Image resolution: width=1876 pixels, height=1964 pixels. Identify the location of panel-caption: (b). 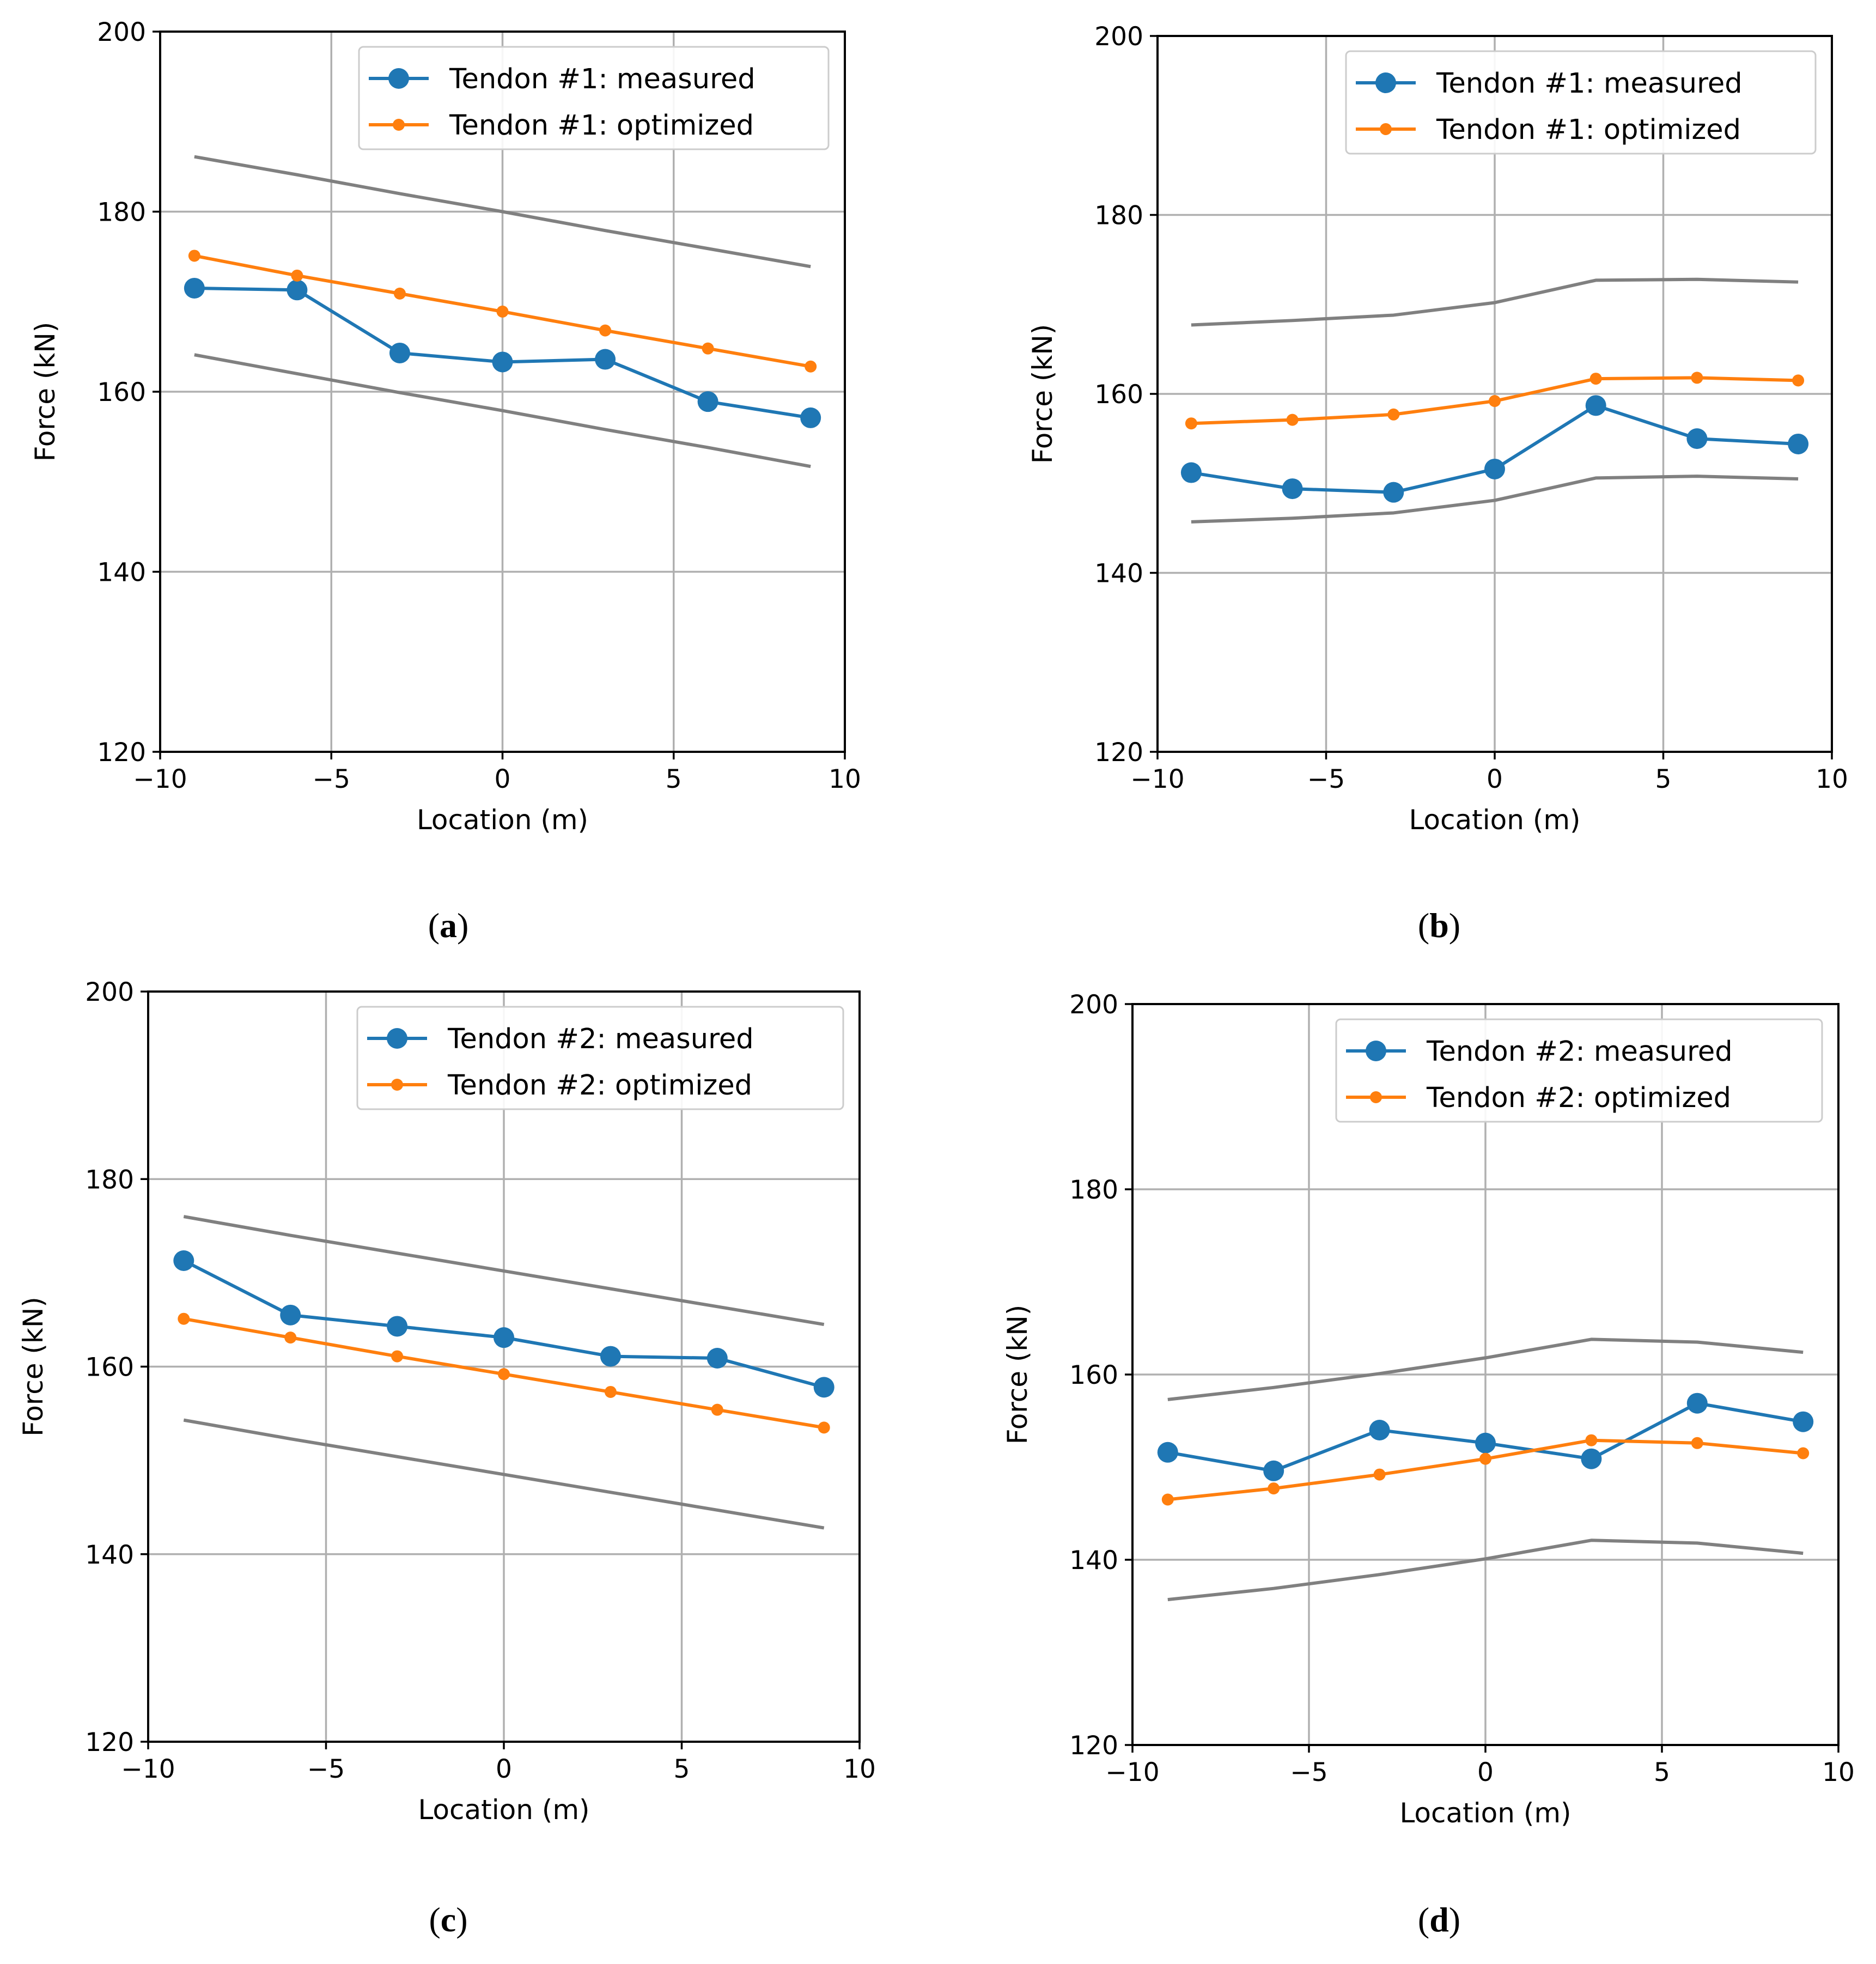
(1439, 926).